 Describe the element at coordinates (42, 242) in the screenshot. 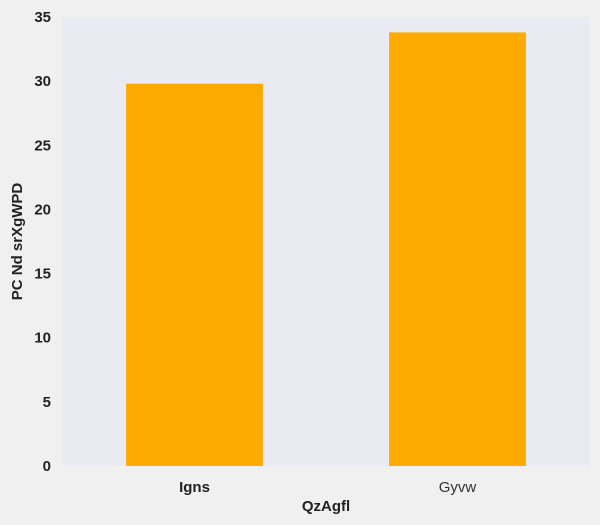

I see `y-axis-ticks: 0 5 10 15 20 25 30 35` at that location.